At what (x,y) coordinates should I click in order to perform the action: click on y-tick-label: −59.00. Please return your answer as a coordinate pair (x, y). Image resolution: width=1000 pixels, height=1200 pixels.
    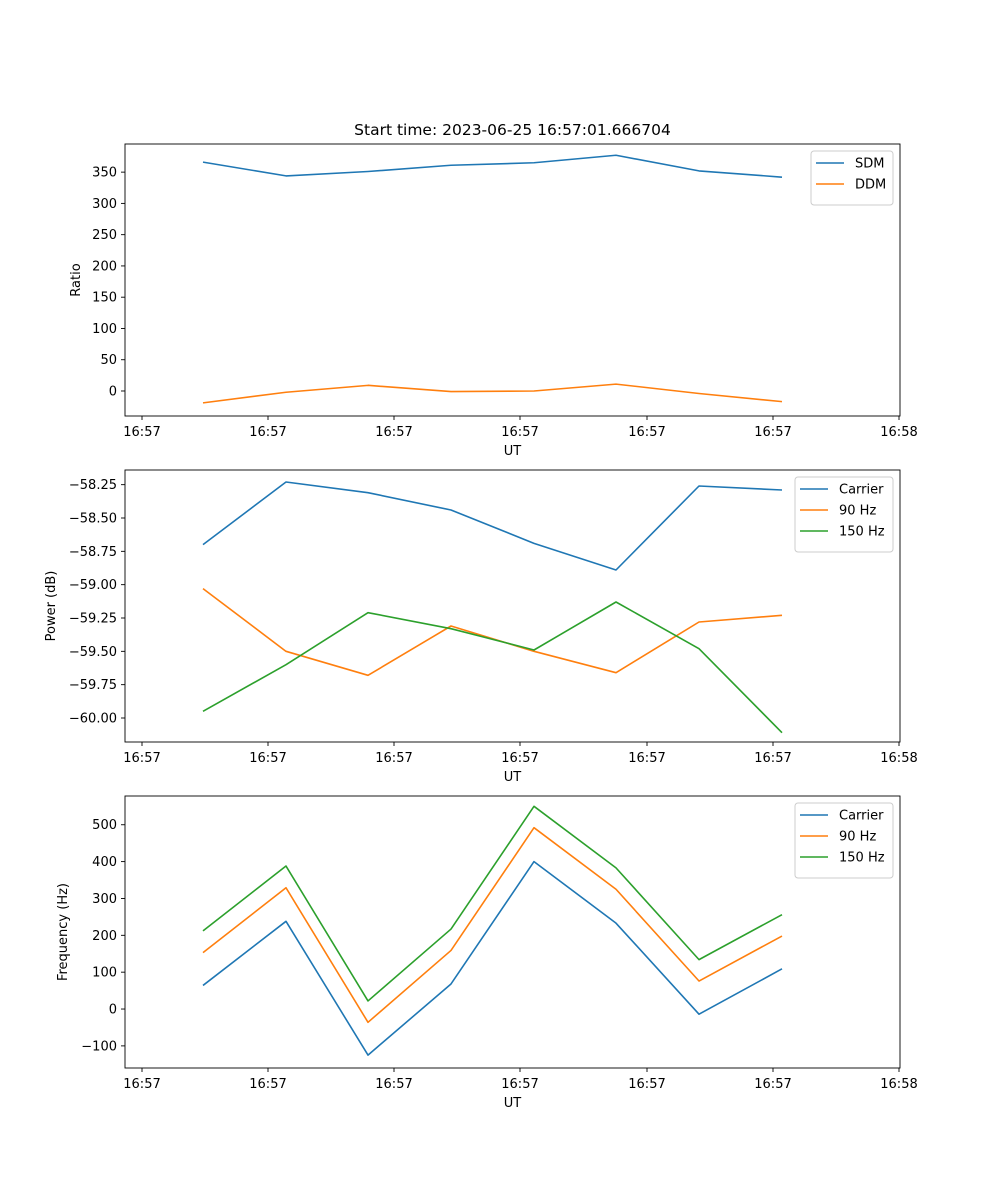
    Looking at the image, I should click on (93, 585).